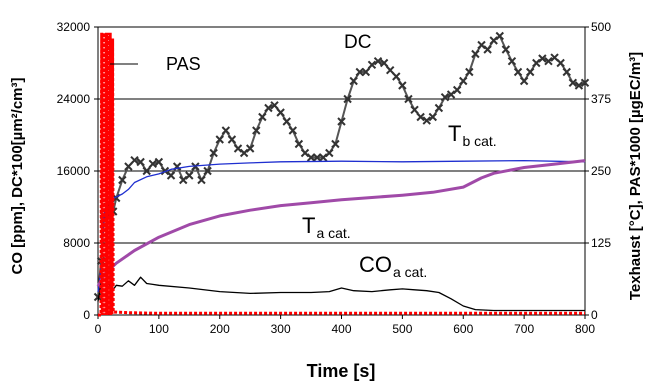  Describe the element at coordinates (601, 243) in the screenshot. I see `right-tick-label: 125` at that location.